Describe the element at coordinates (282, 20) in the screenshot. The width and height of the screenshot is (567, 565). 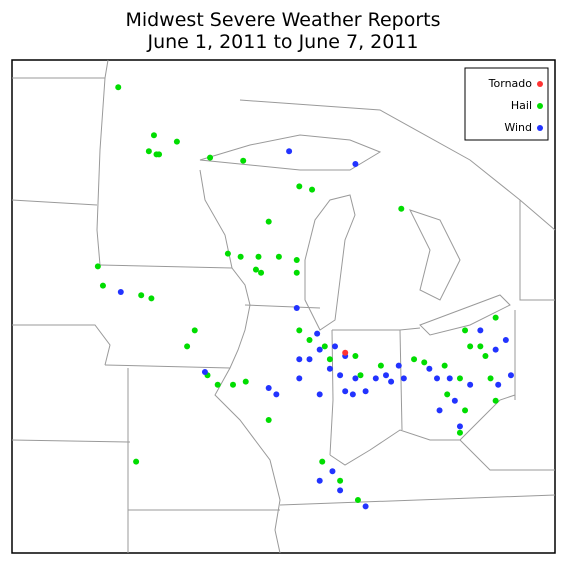
I see `title: Midwest Severe Weather Reports` at that location.